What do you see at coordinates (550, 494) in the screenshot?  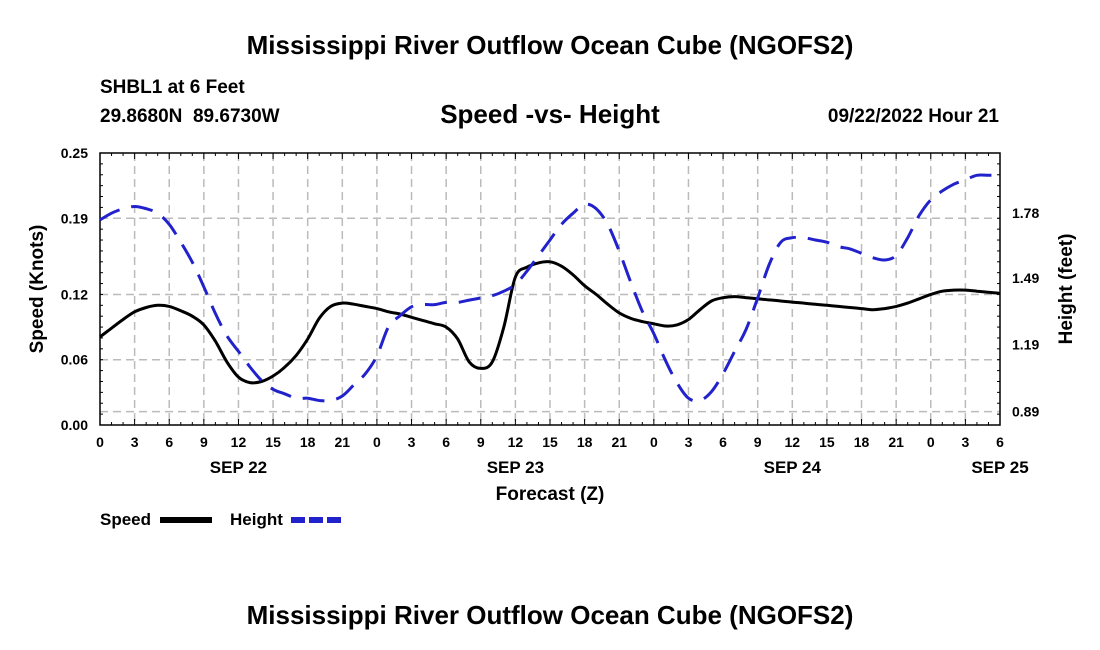 I see `x-axis-label: Forecast (Z)` at bounding box center [550, 494].